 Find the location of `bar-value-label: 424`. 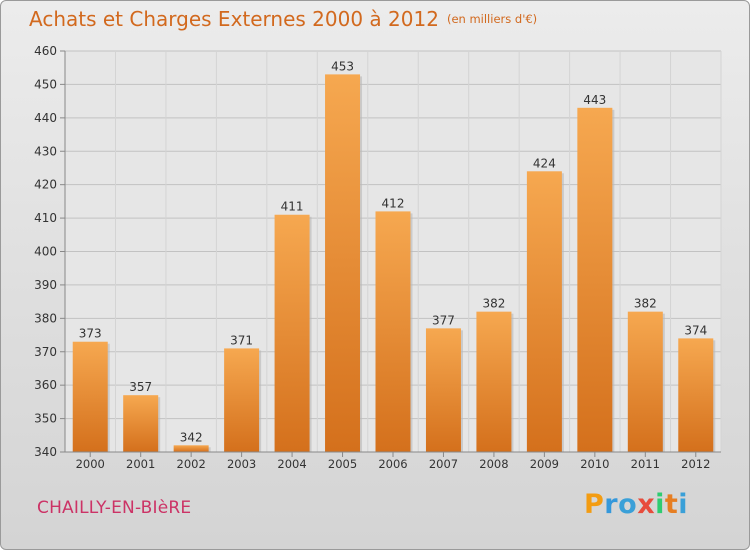

bar-value-label: 424 is located at coordinates (544, 163).